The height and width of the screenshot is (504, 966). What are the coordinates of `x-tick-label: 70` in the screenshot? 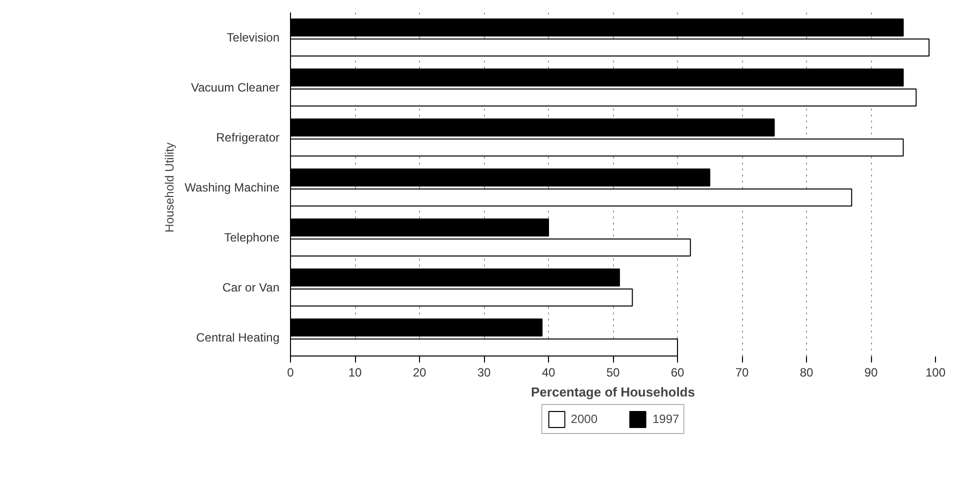 It's located at (742, 373).